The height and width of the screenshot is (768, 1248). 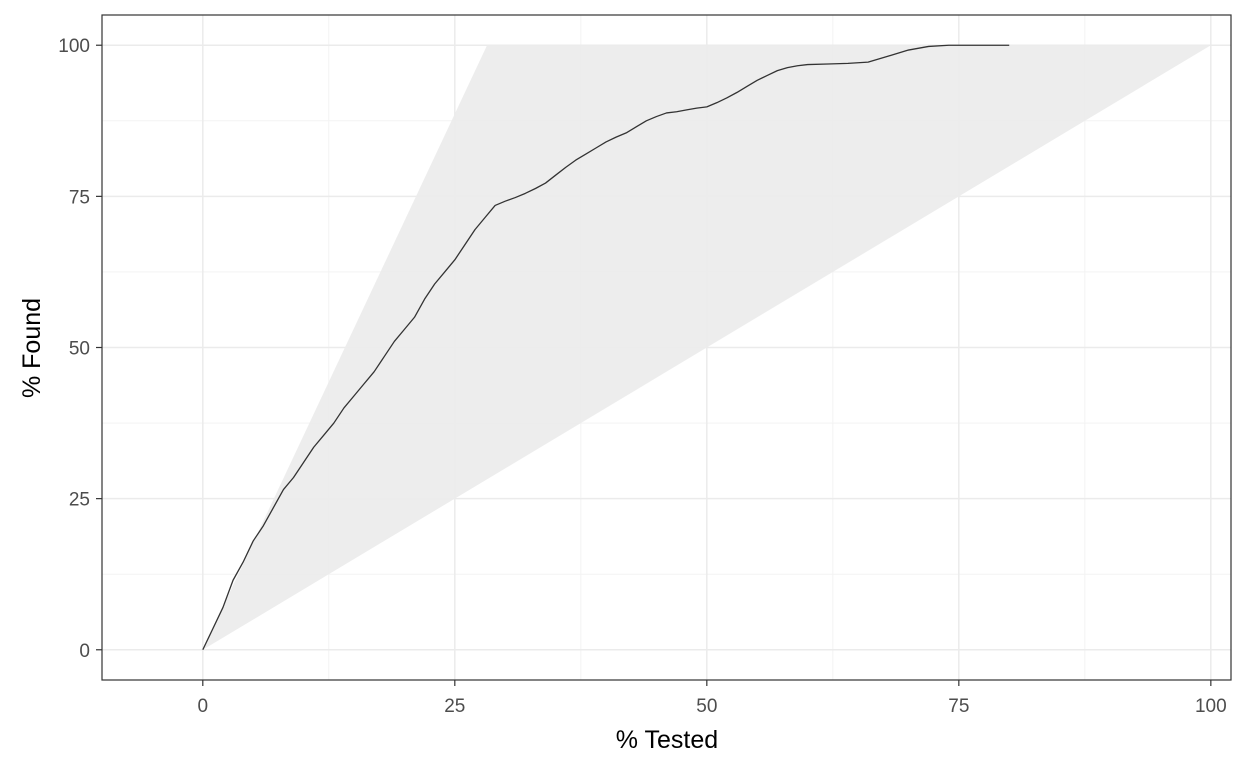 I want to click on y-tick-label: 25, so click(x=79, y=500).